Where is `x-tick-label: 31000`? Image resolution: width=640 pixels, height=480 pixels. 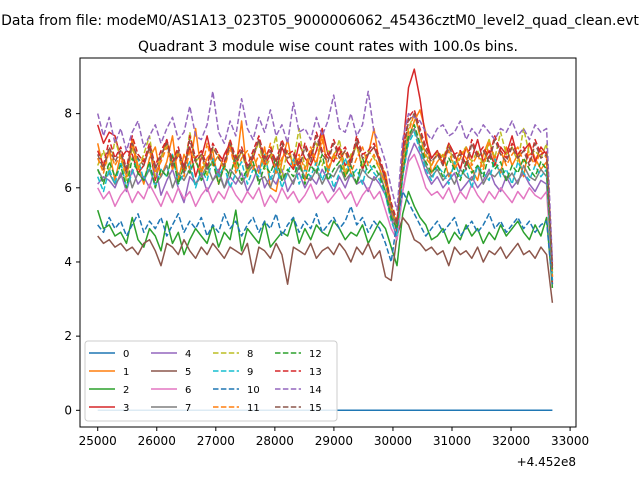 x-tick-label: 31000 is located at coordinates (452, 441).